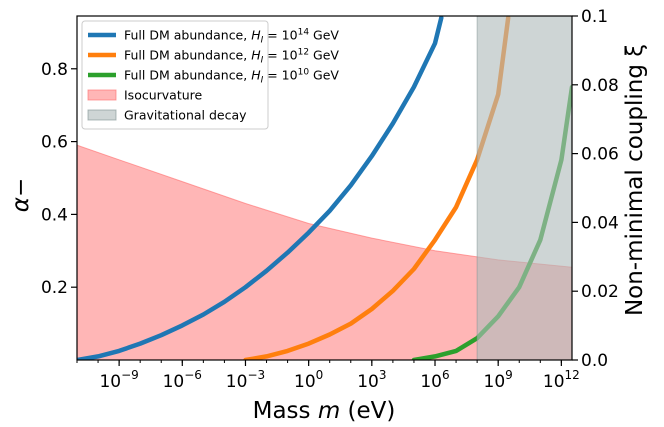 Image resolution: width=664 pixels, height=427 pixels. I want to click on legend-swatch-gravitational-decay, so click(102, 115).